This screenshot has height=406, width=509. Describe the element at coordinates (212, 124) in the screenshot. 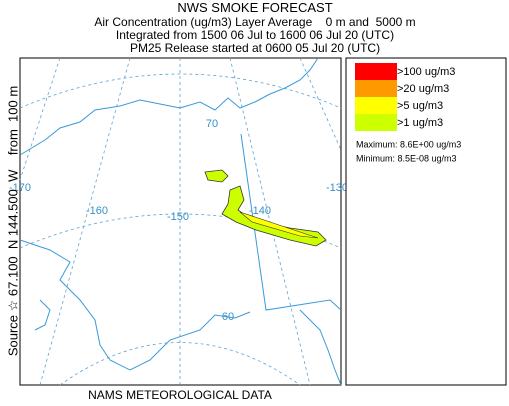

I see `latitude-label: 70` at that location.